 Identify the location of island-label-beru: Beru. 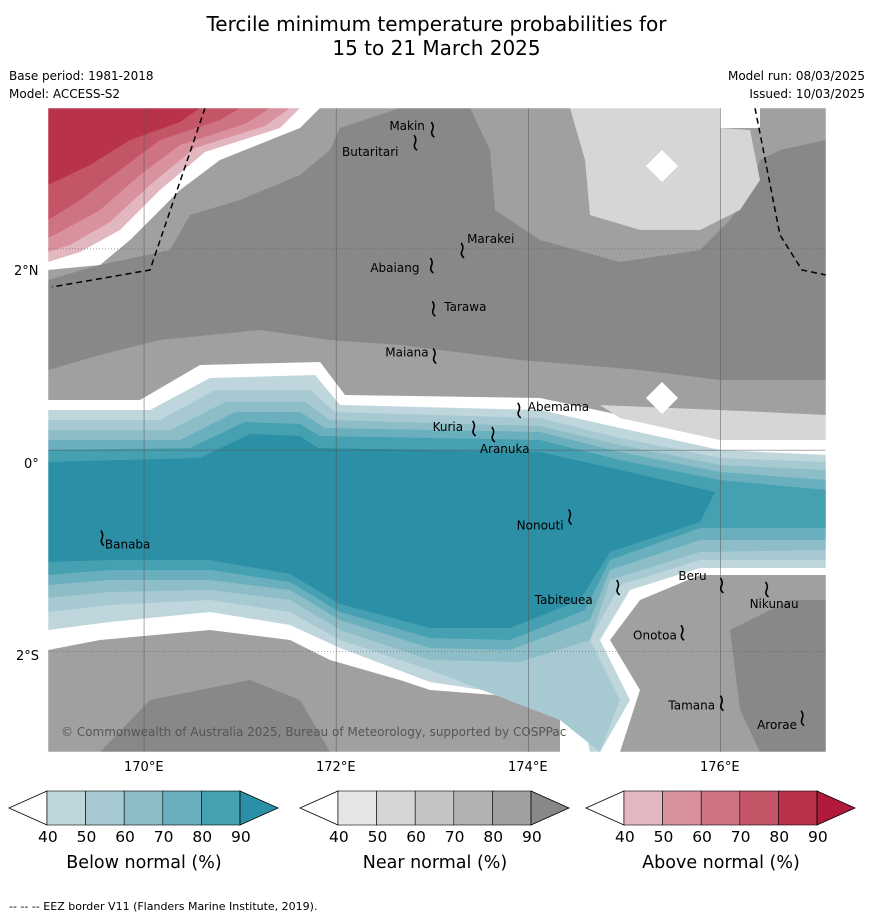
(692, 576).